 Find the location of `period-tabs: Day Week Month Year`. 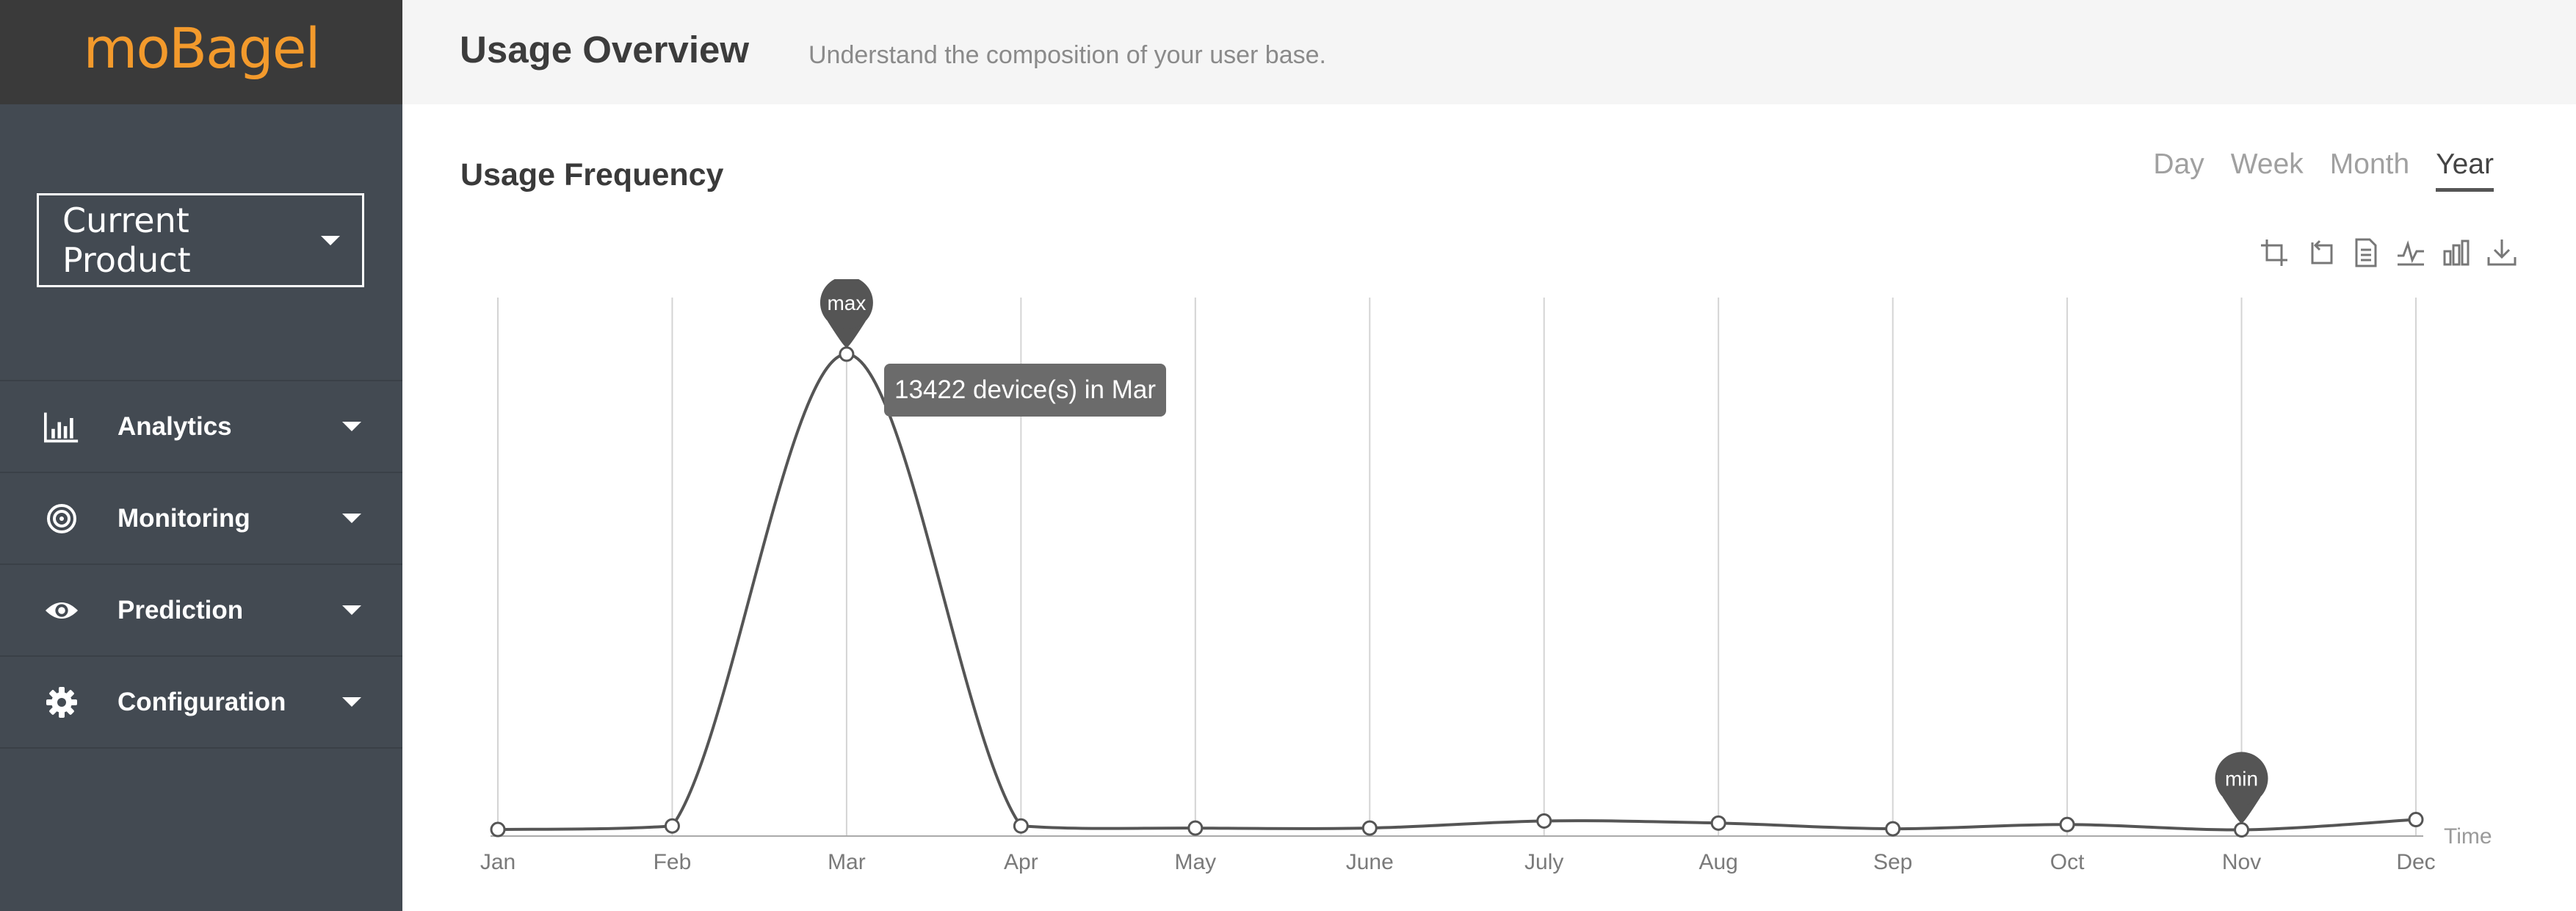

period-tabs: Day Week Month Year is located at coordinates (2323, 170).